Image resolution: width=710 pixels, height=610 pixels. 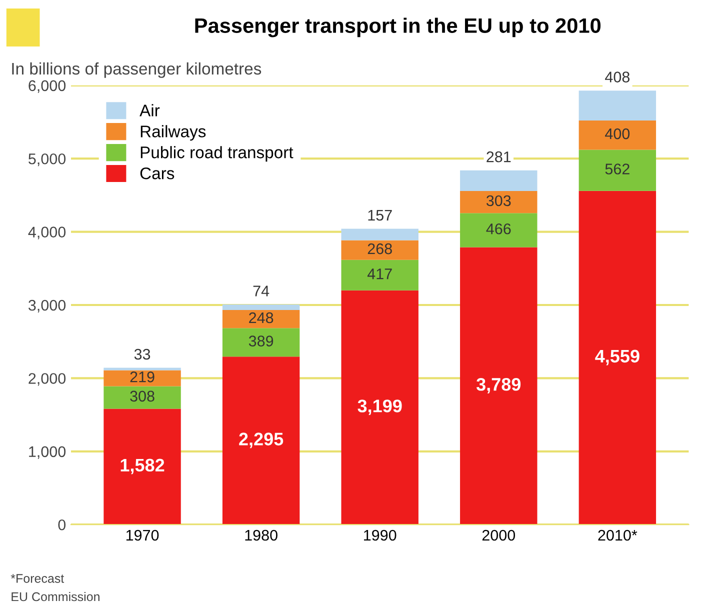 I want to click on legend-label: Public road transport, so click(x=217, y=154).